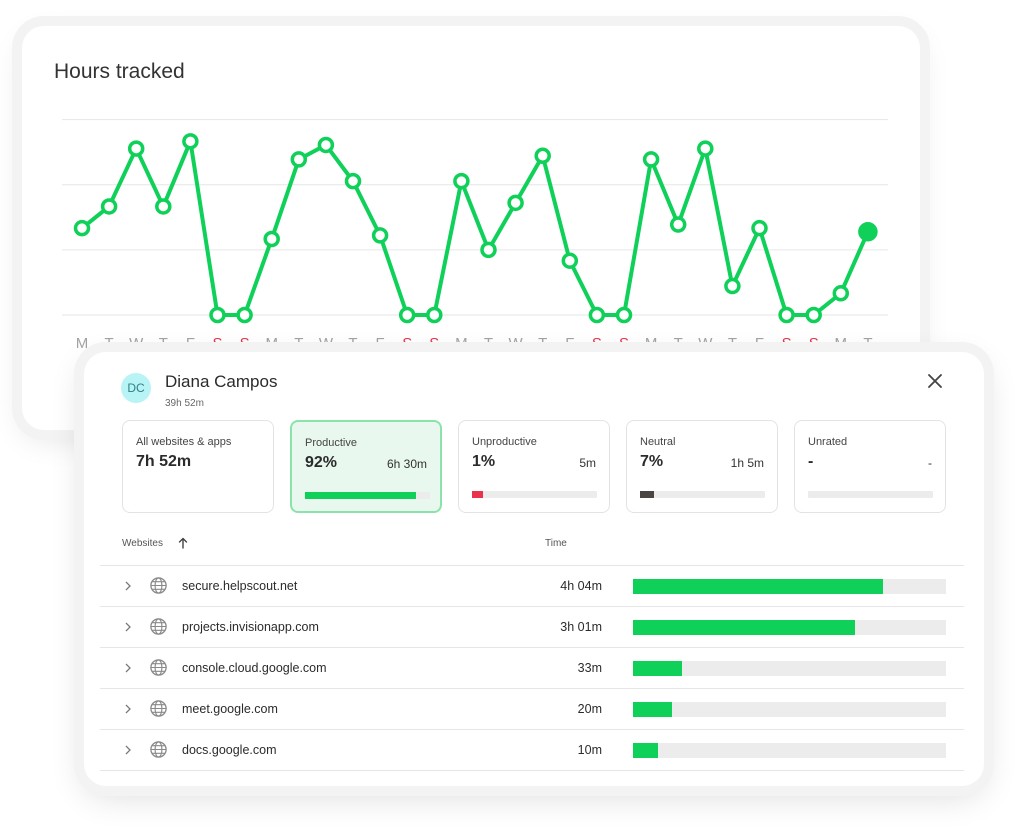 This screenshot has width=1024, height=830. What do you see at coordinates (532, 750) in the screenshot?
I see `table-row: docs.google.com 10m` at bounding box center [532, 750].